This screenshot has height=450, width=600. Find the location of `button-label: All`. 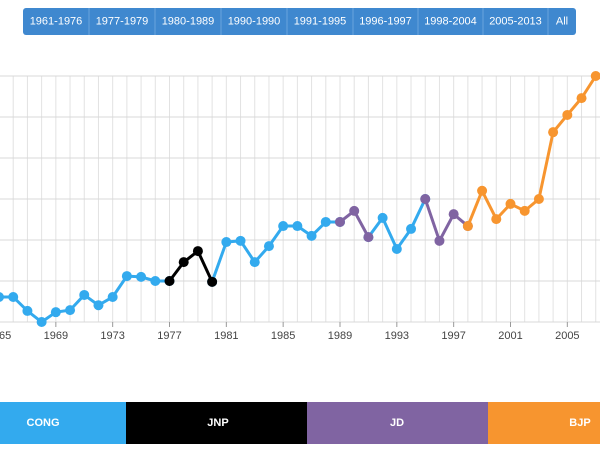

button-label: All is located at coordinates (562, 21).